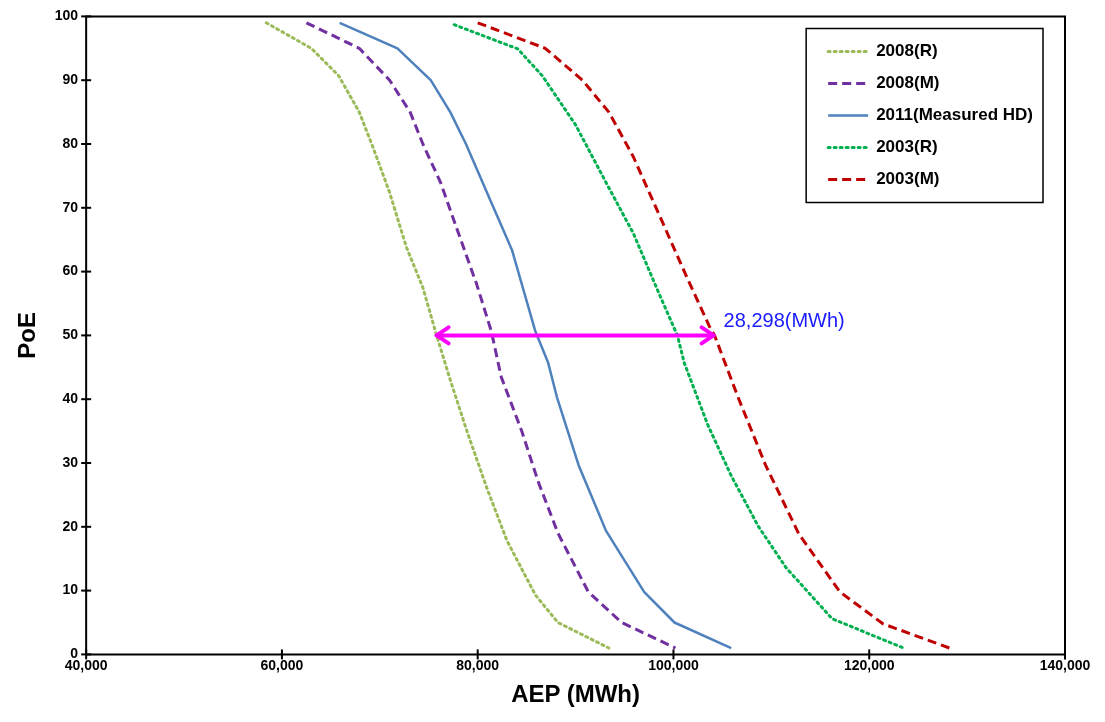 The image size is (1105, 722). Describe the element at coordinates (70, 589) in the screenshot. I see `y-tick-label: 10` at that location.